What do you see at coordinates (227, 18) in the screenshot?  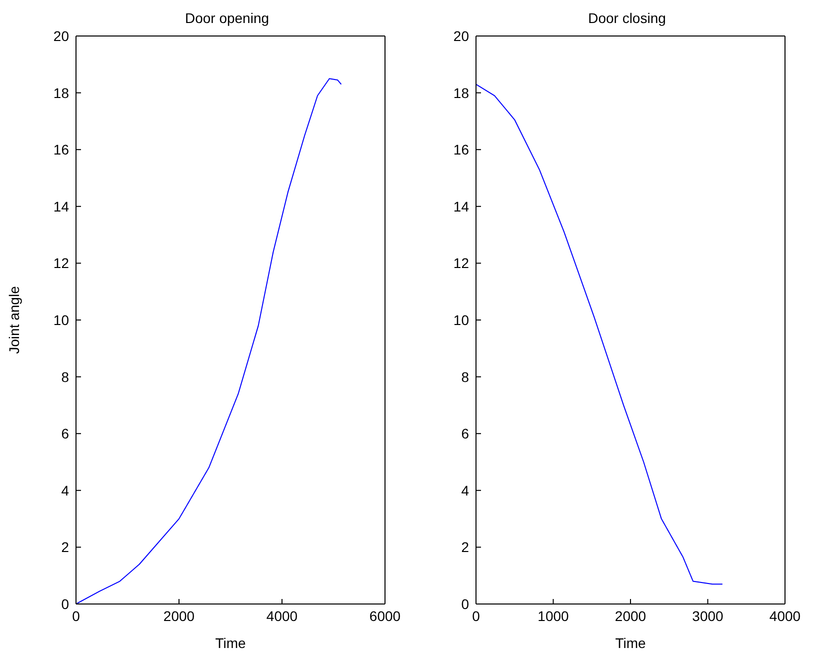 I see `chart-title: Door opening` at bounding box center [227, 18].